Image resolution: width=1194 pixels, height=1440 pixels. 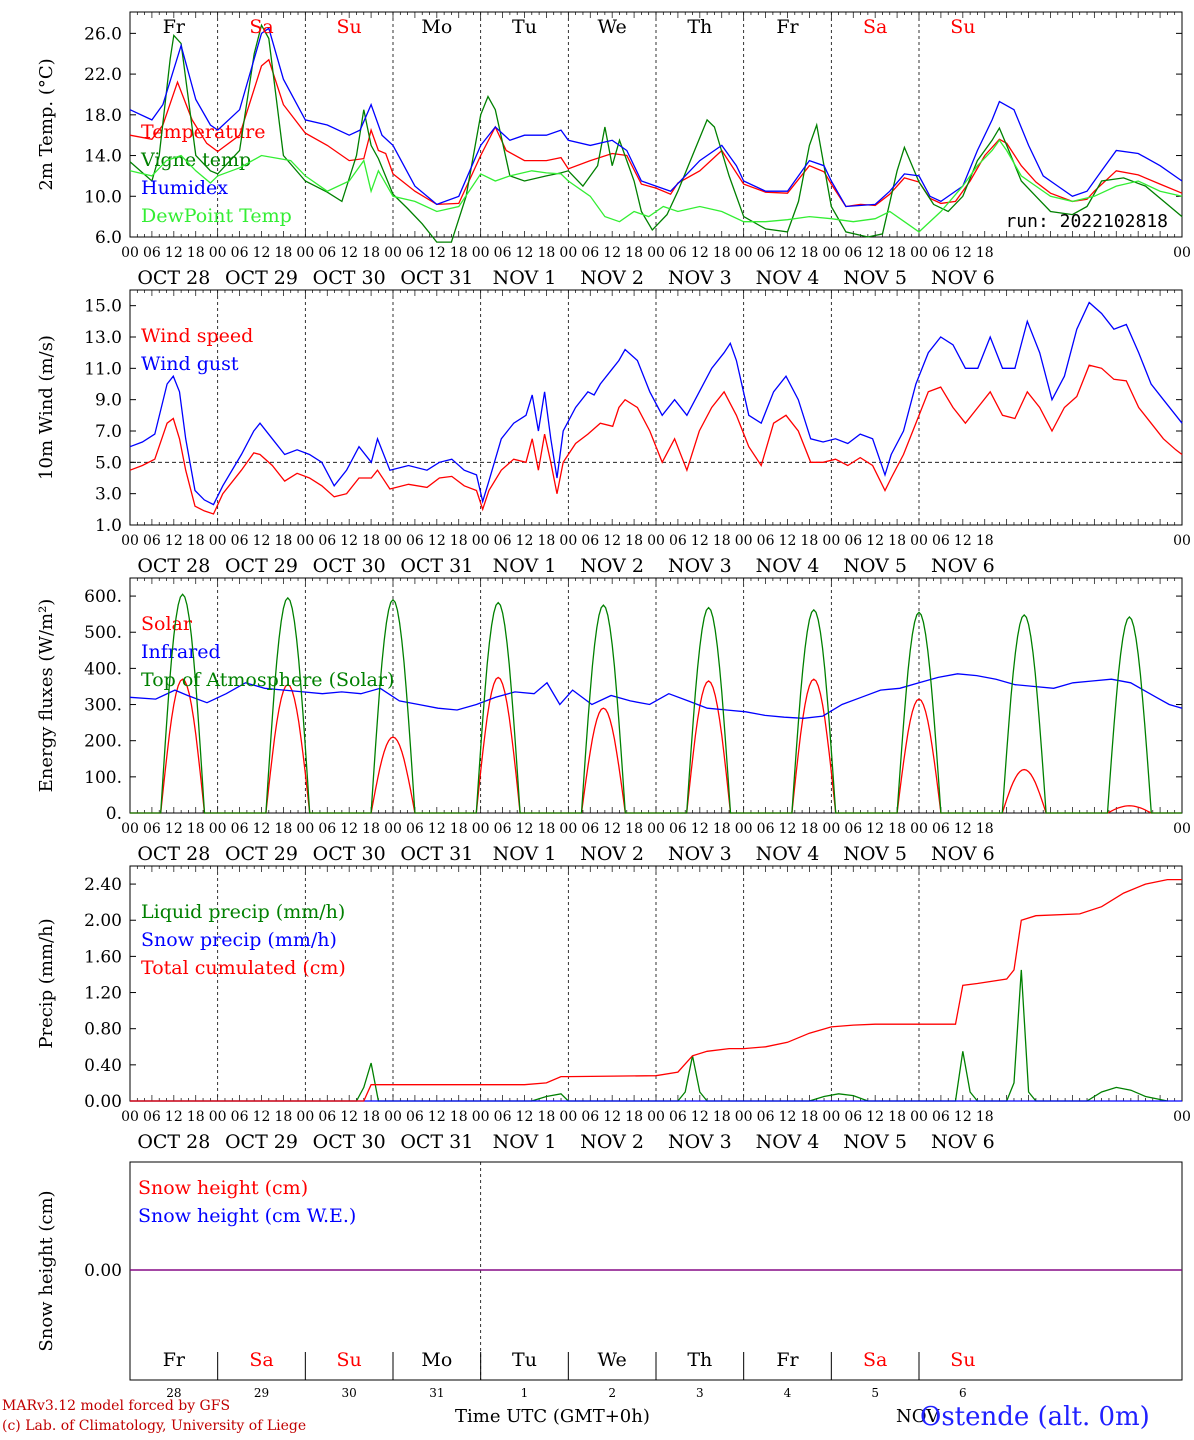 I want to click on legend-liquid-precip-mm-h: Liquid precip (mm/h), so click(x=243, y=912).